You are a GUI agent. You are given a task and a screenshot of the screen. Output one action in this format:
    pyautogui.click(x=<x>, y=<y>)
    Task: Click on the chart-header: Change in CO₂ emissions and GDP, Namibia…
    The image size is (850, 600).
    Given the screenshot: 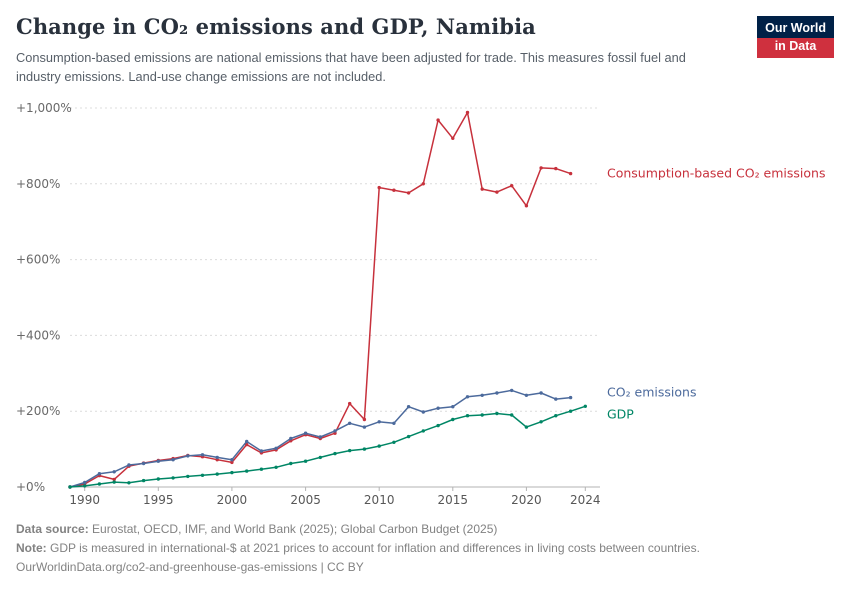 What is the action you would take?
    pyautogui.click(x=425, y=50)
    